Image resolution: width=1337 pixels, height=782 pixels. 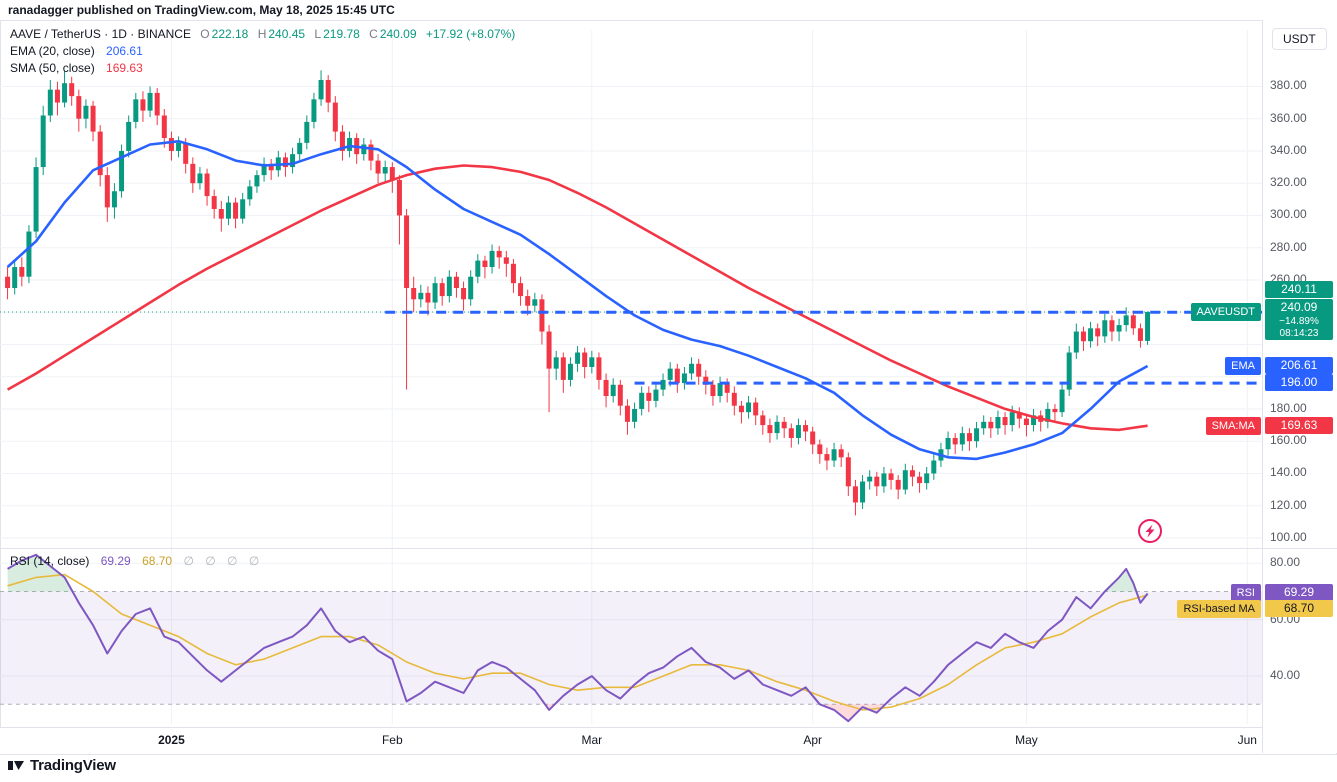 What do you see at coordinates (262, 68) in the screenshot?
I see `sma-legend-row: SMA (50, close) 169.63` at bounding box center [262, 68].